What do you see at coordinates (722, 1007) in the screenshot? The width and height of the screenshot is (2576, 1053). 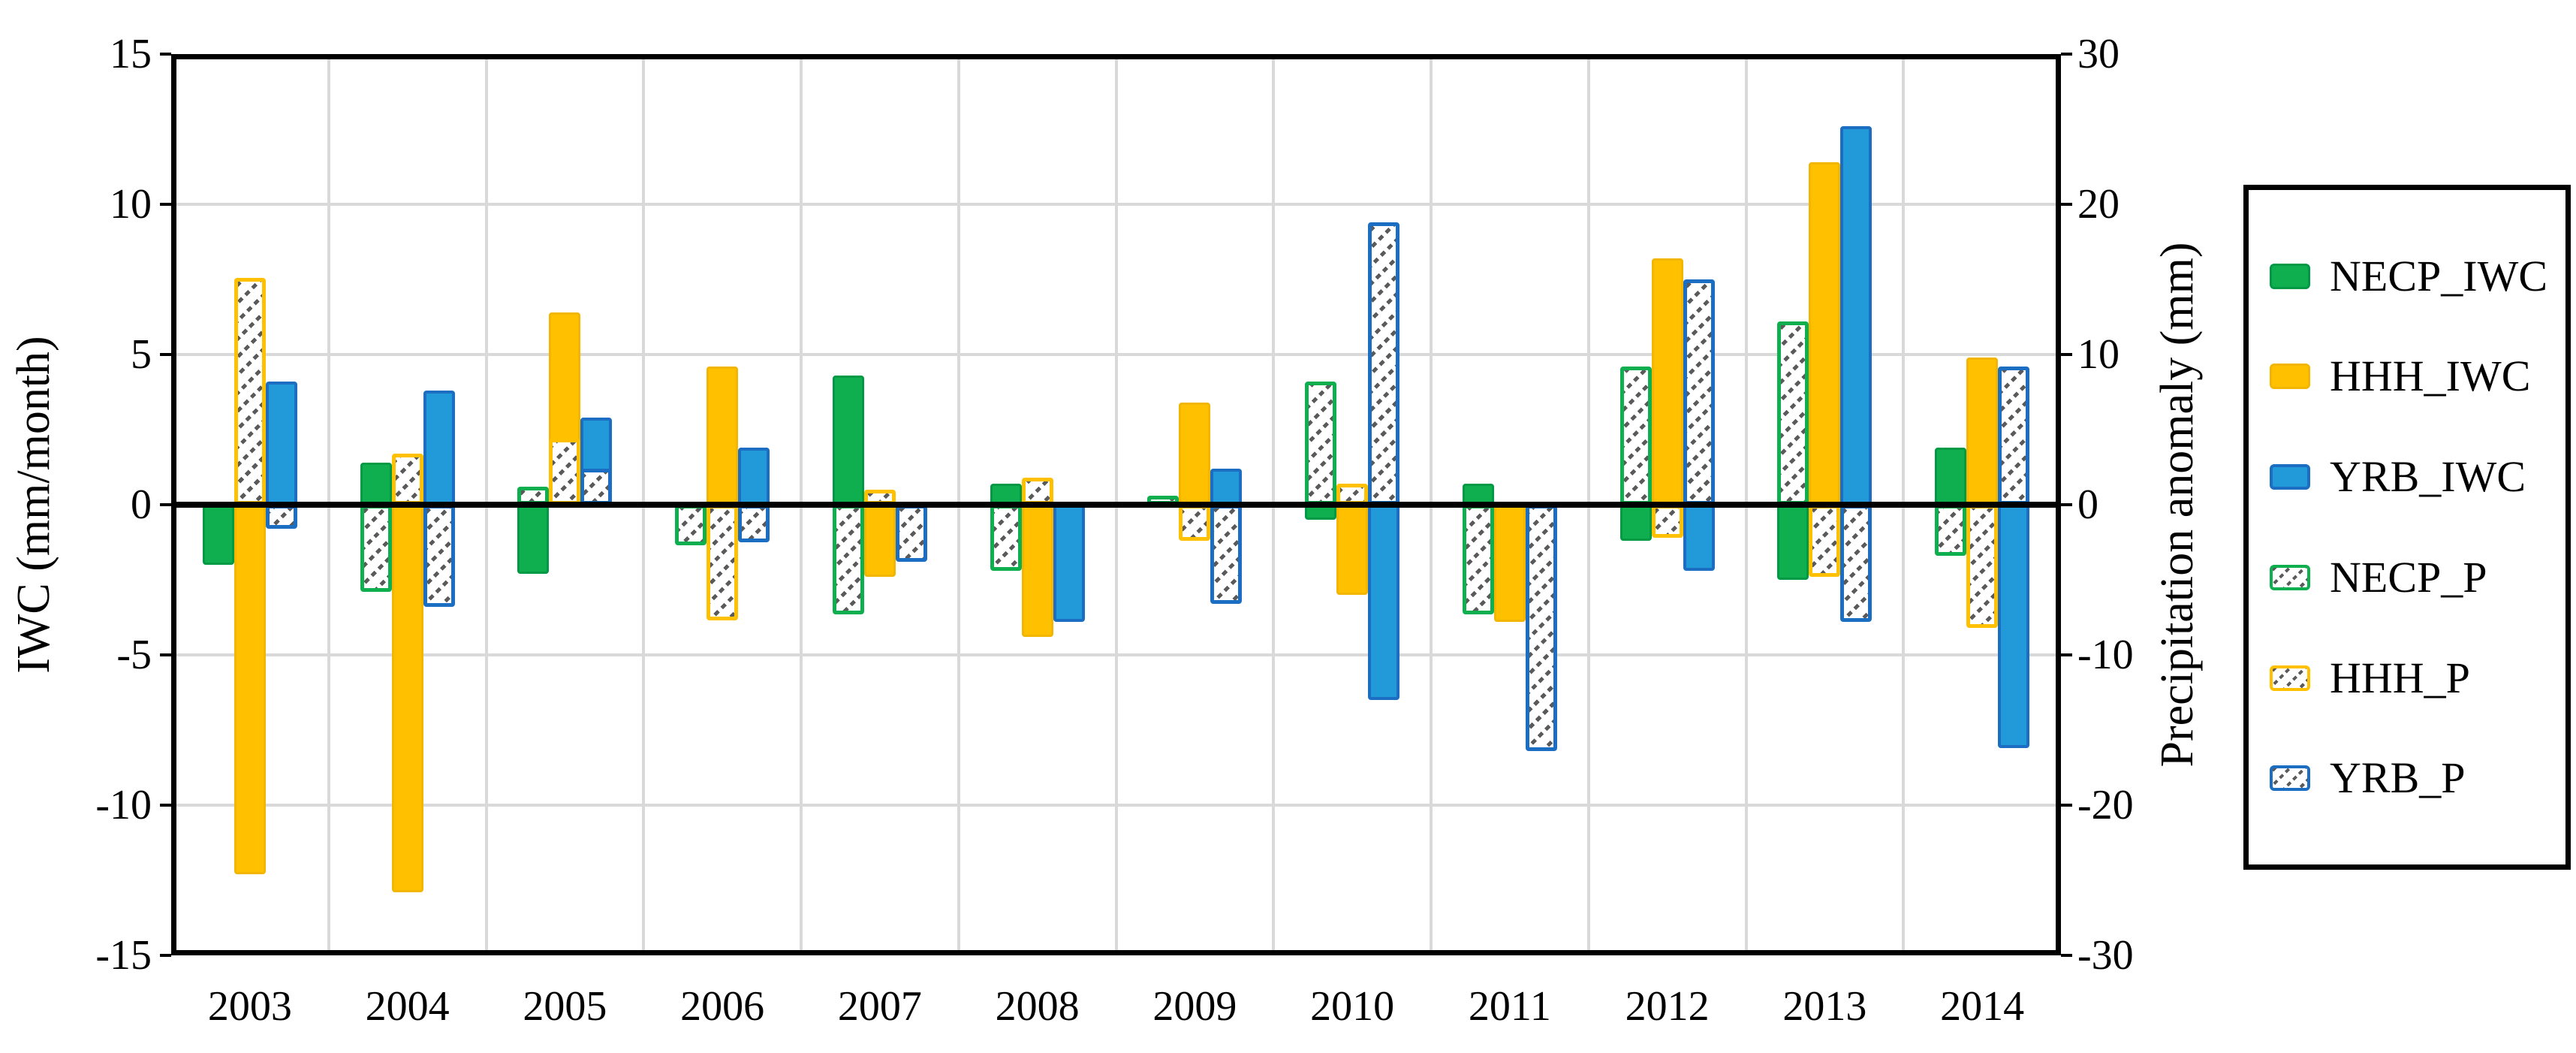 I see `year-label-2006: 2006` at bounding box center [722, 1007].